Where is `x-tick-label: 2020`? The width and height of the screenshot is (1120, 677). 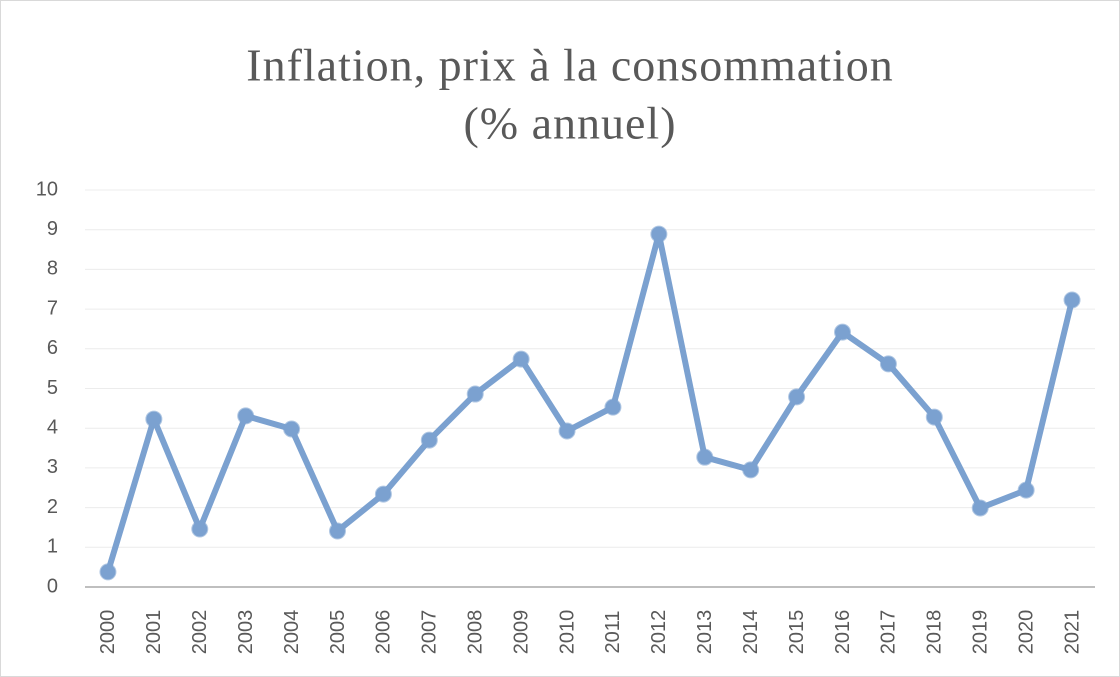
x-tick-label: 2020 is located at coordinates (1026, 632).